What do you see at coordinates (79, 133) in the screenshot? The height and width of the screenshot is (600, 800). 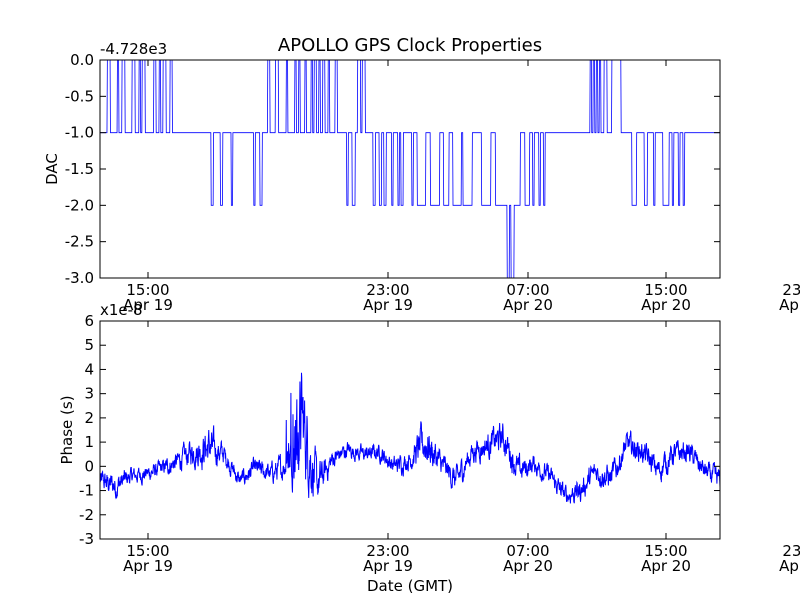 I see `y-tick-label: -1.0` at bounding box center [79, 133].